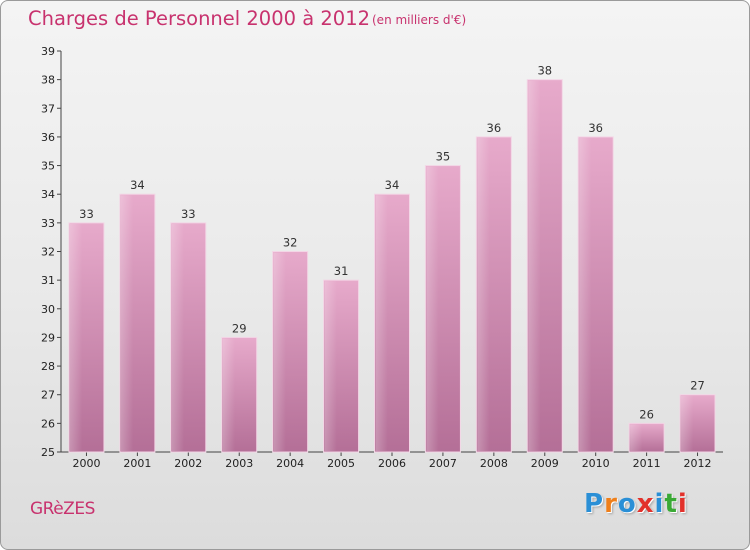 The width and height of the screenshot is (750, 550). Describe the element at coordinates (48, 366) in the screenshot. I see `y-tick-label: 28` at that location.